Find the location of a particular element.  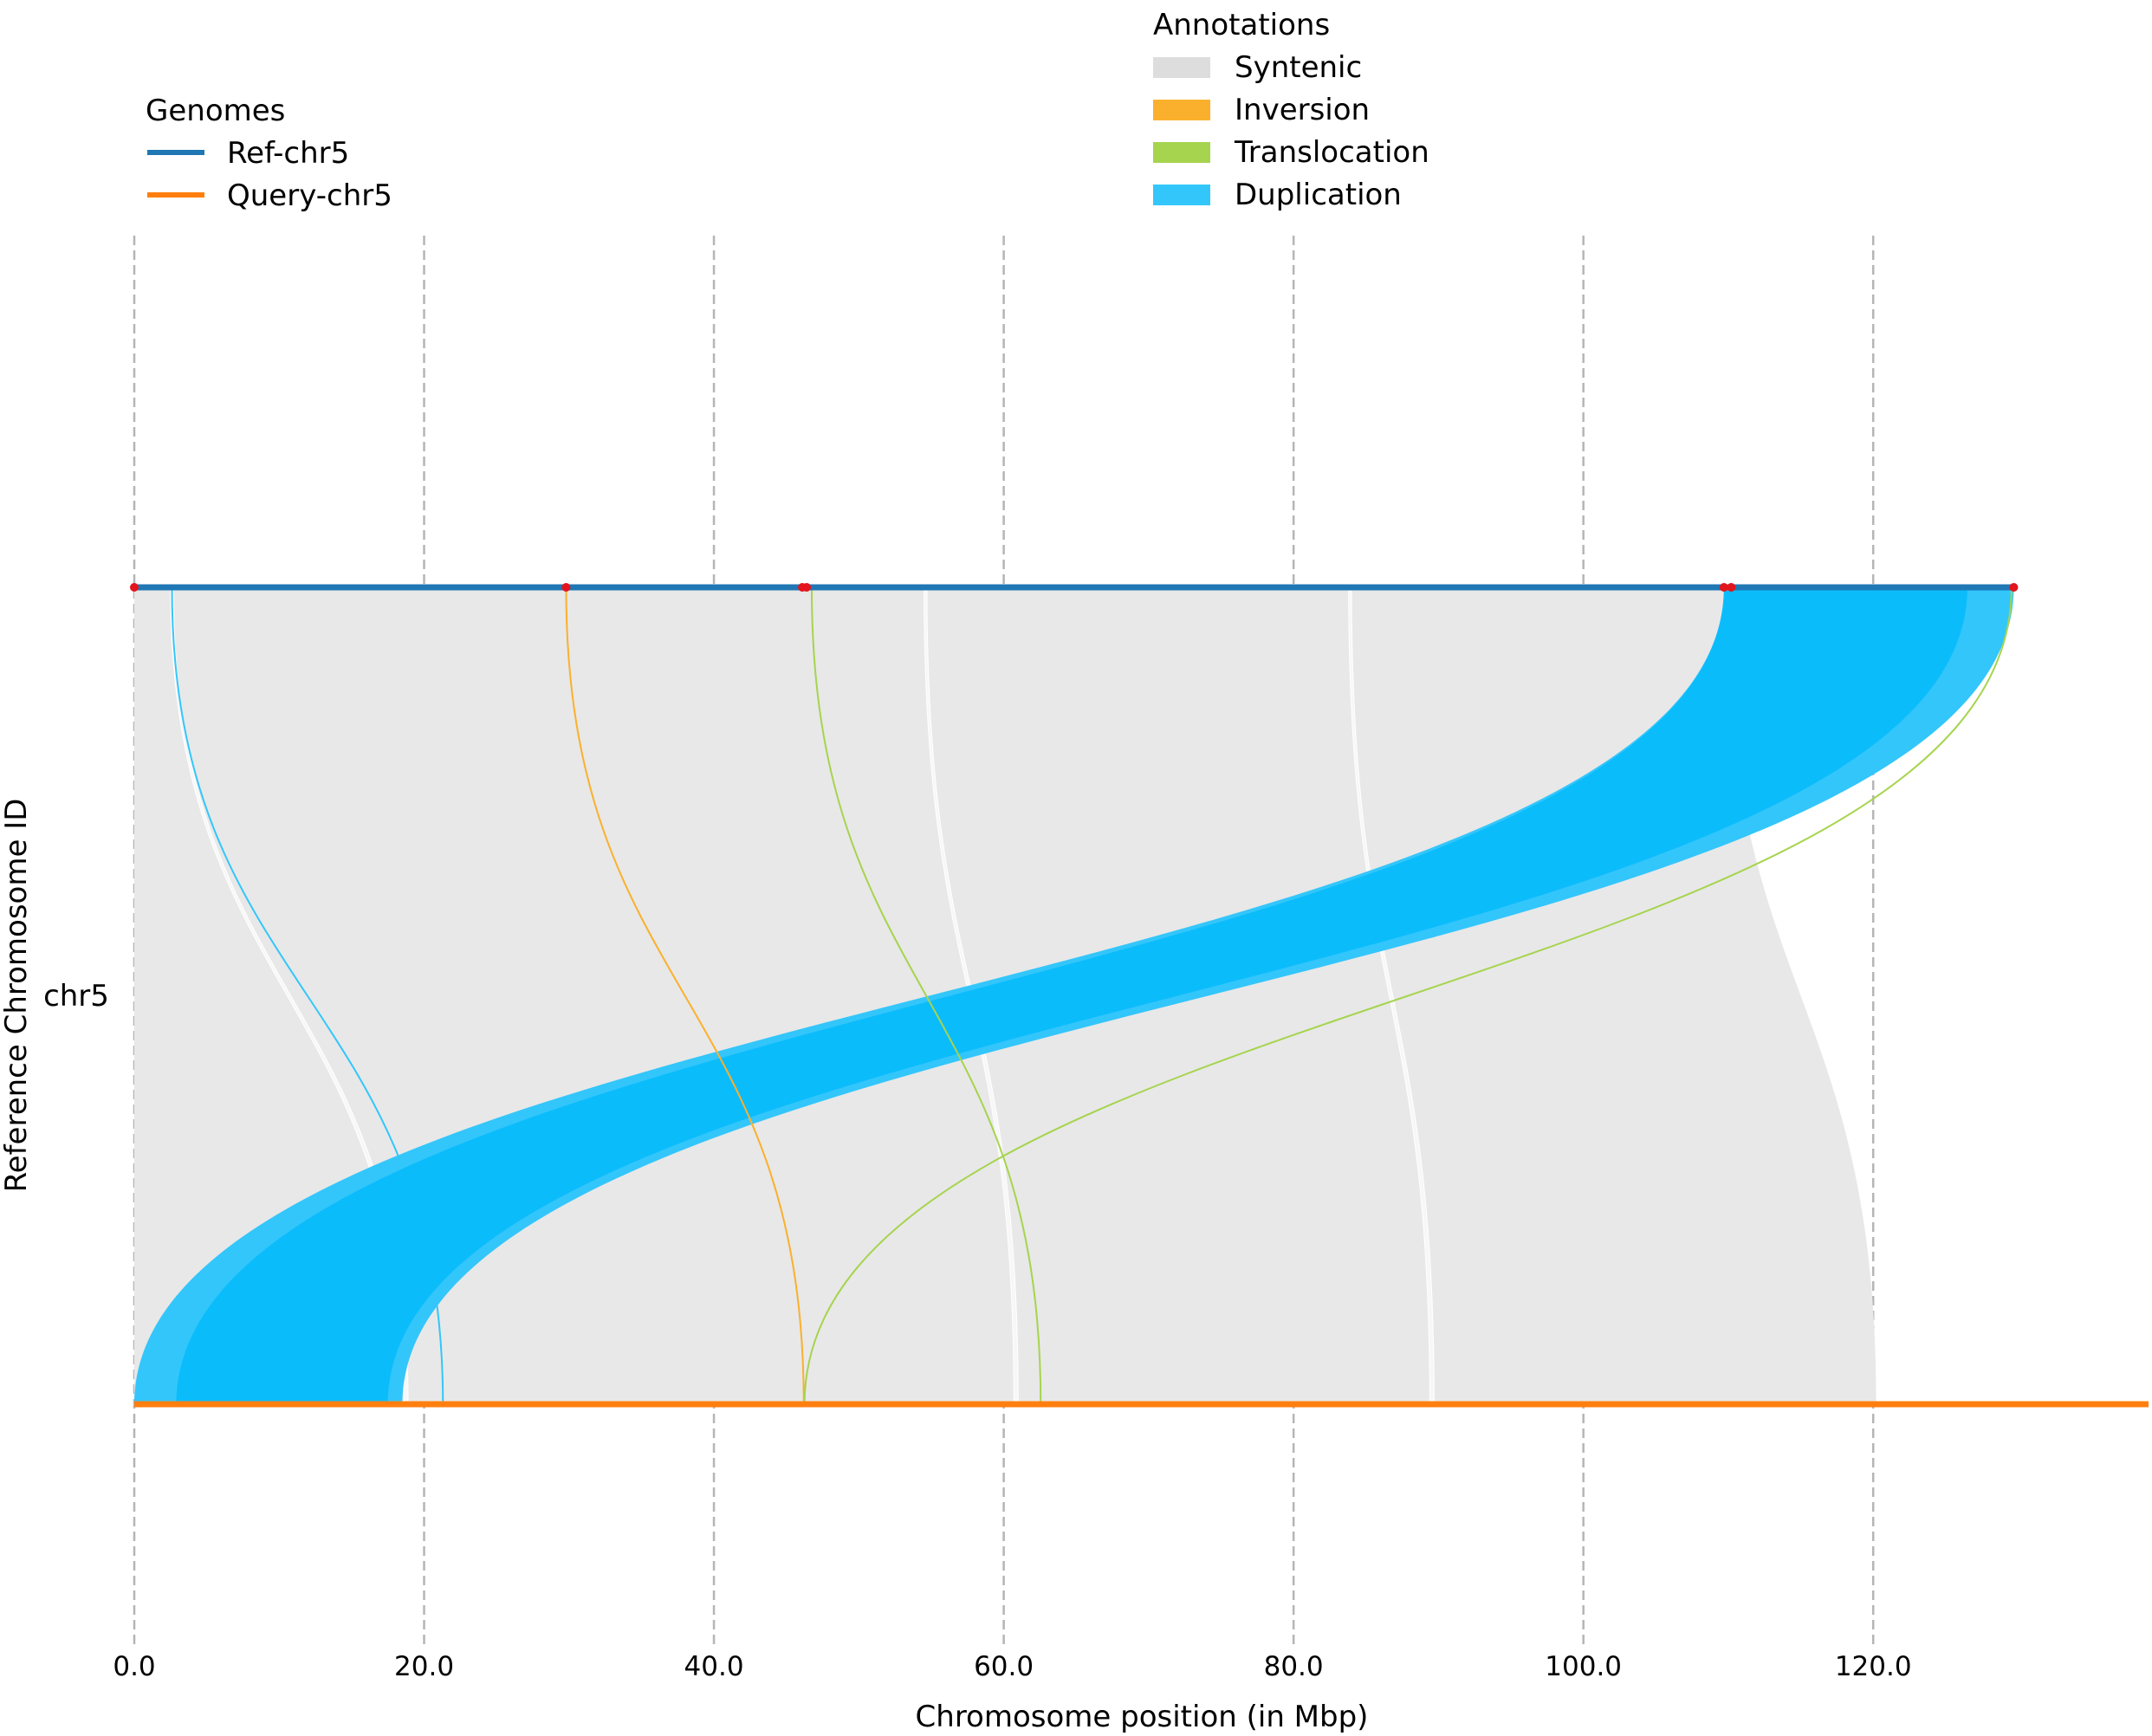

query-legend-label: Query-chr5 is located at coordinates (309, 195).